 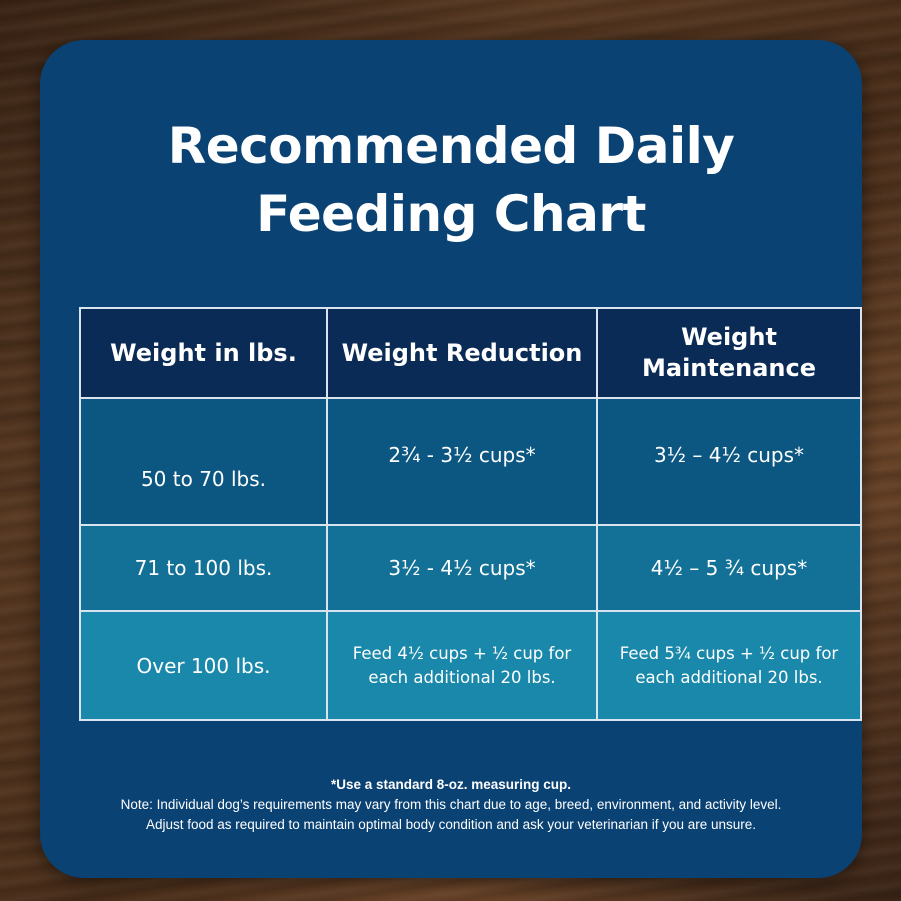 I want to click on cell-maintenance: 3½ – 4½ cups*, so click(x=729, y=461).